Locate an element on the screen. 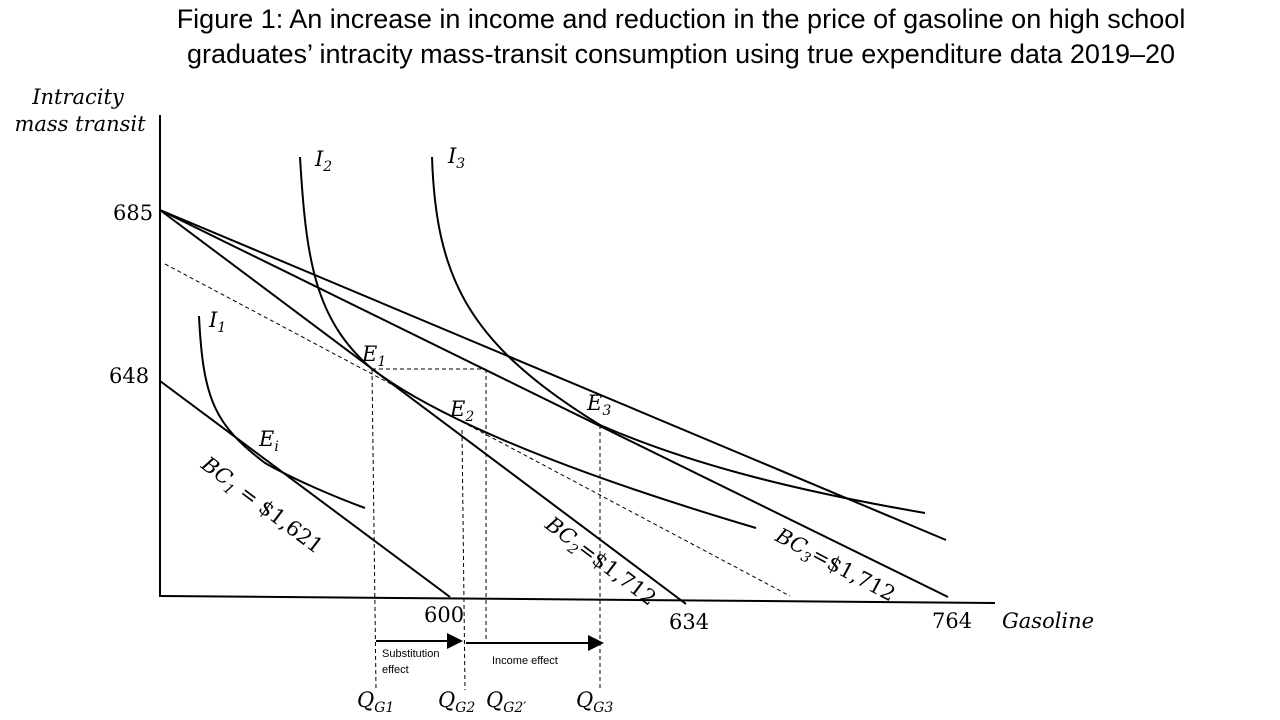  label-qg2: QG2 is located at coordinates (456, 702).